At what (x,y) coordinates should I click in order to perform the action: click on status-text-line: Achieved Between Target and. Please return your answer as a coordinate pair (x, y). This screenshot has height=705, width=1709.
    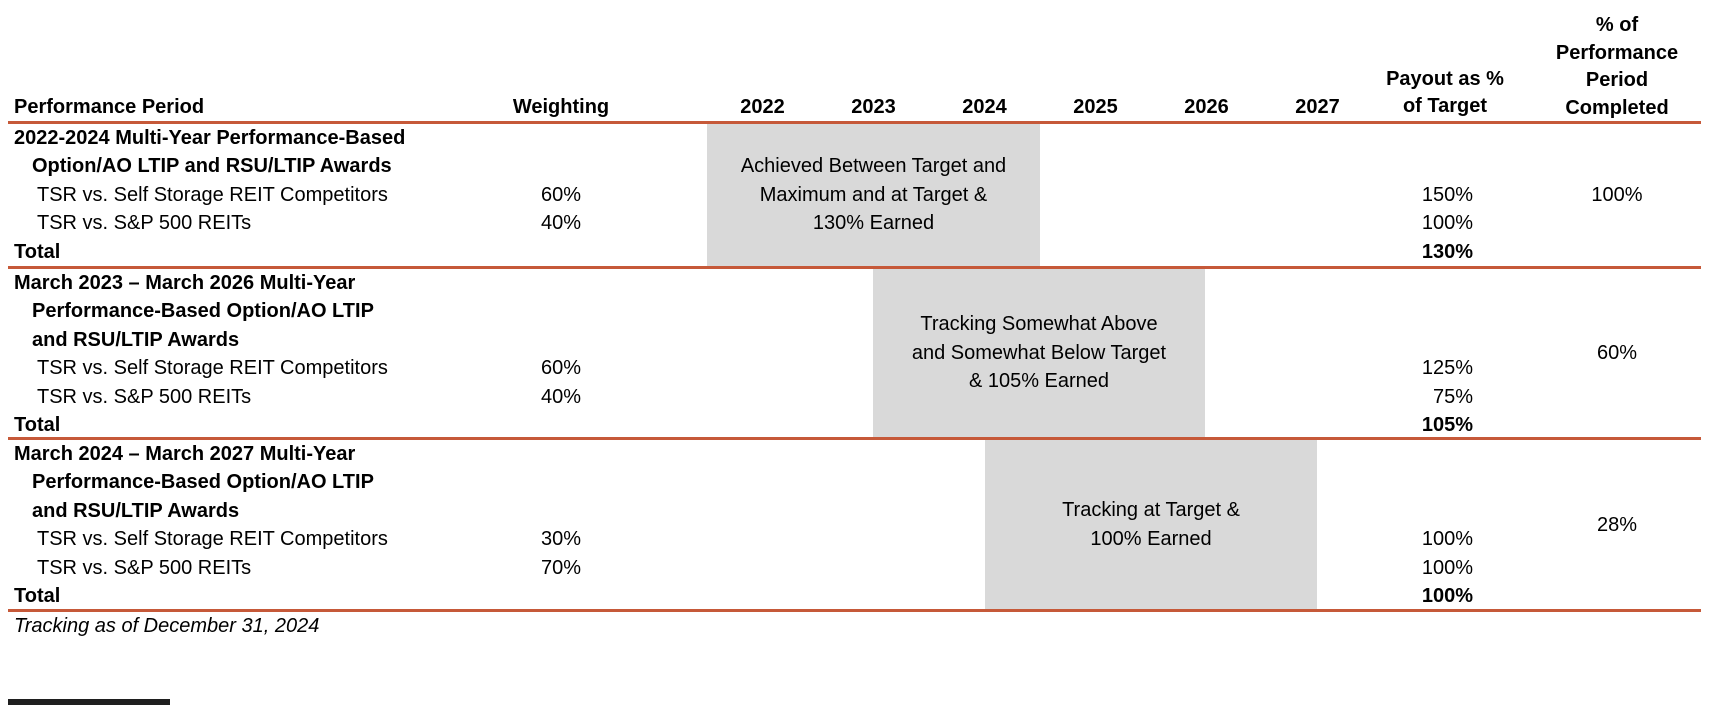
    Looking at the image, I should click on (873, 166).